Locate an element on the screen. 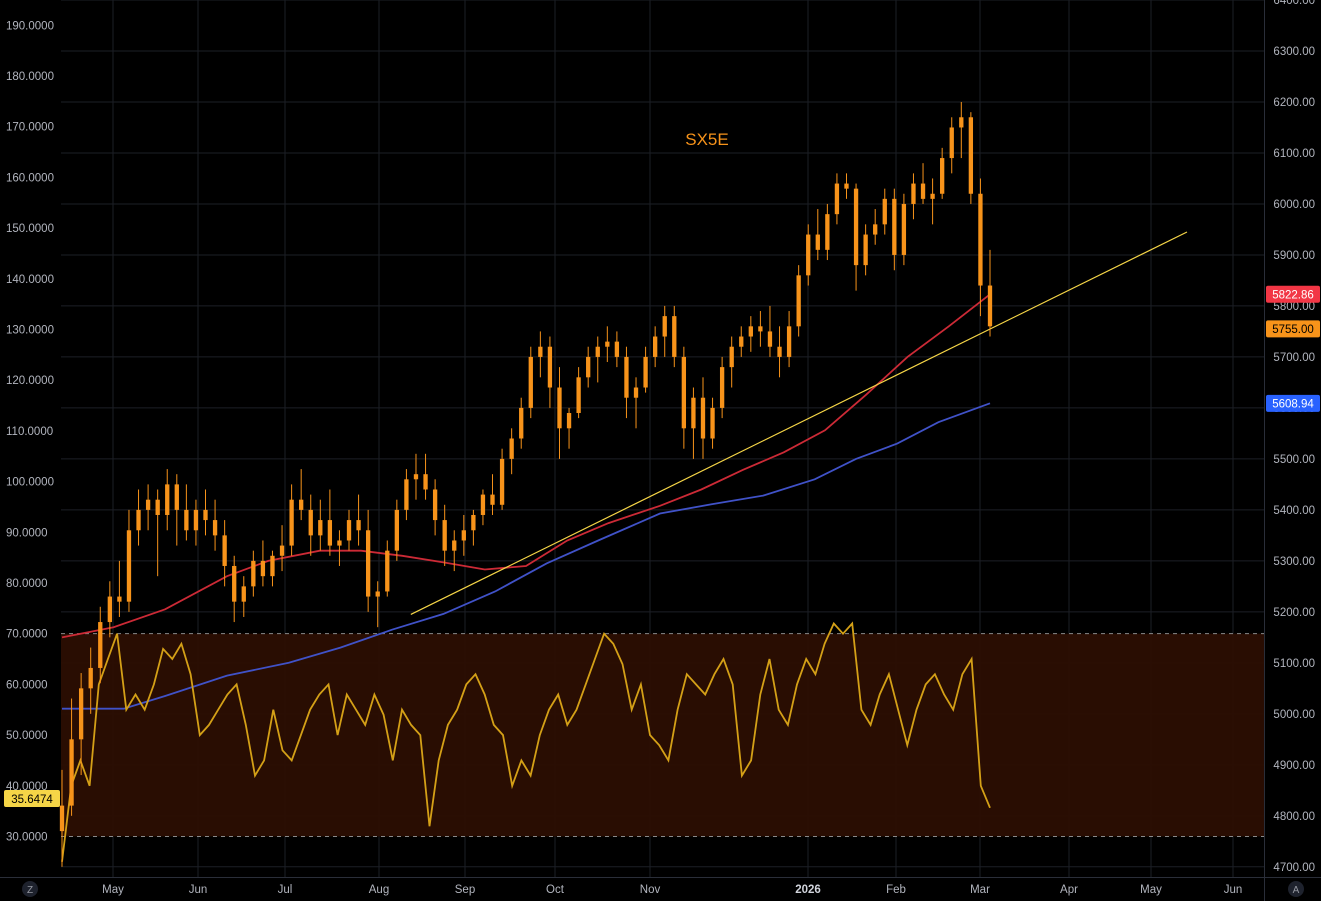  auto-scale-circle is located at coordinates (1296, 889).